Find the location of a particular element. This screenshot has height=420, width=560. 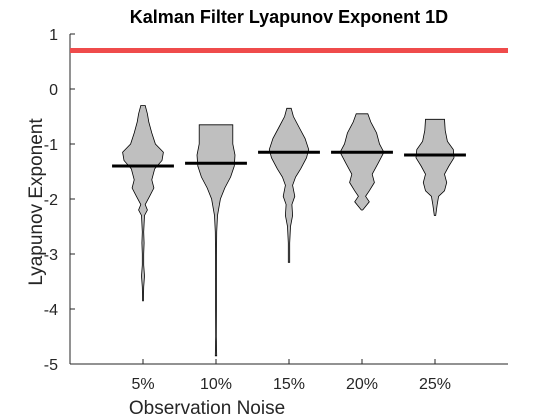

violin-5% is located at coordinates (143, 203).